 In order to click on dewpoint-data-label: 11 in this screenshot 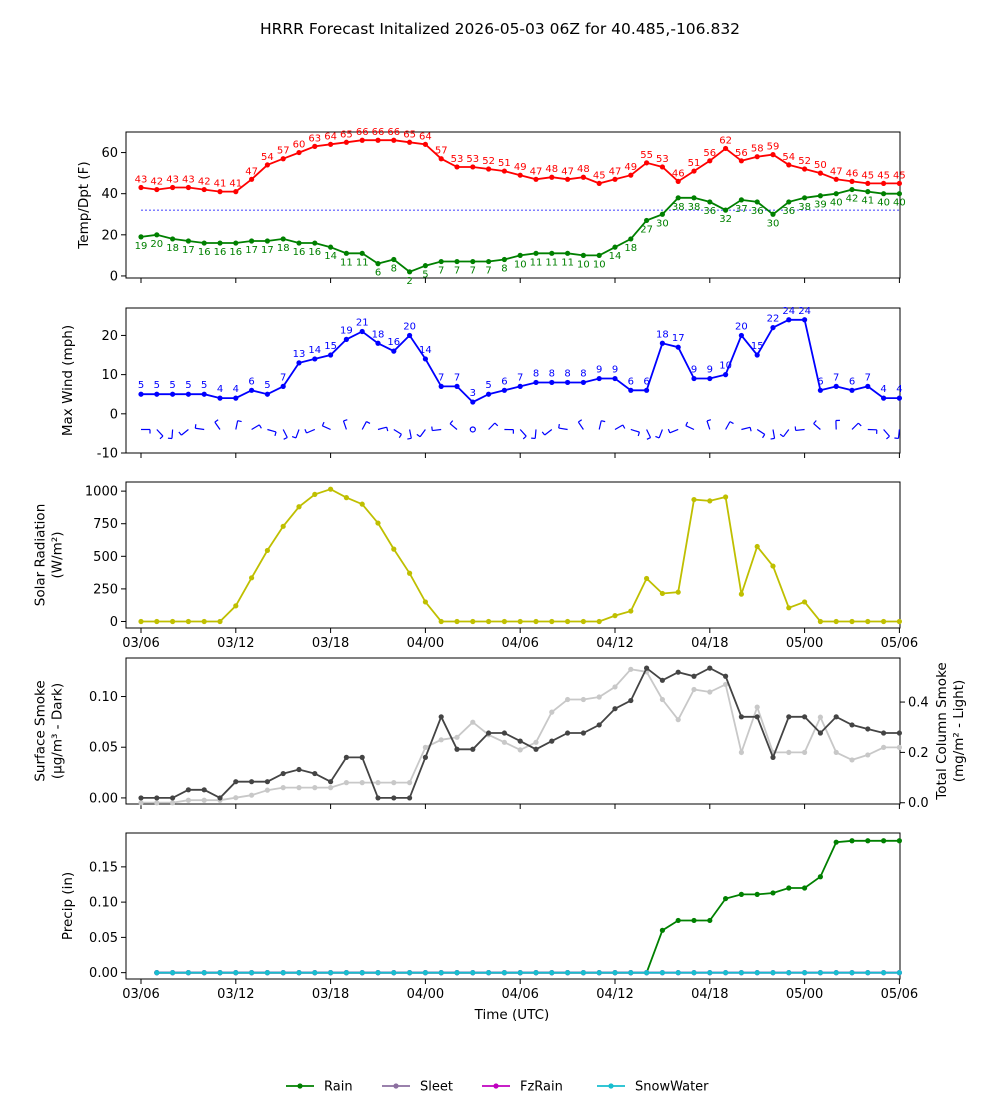, I will do `click(536, 262)`.